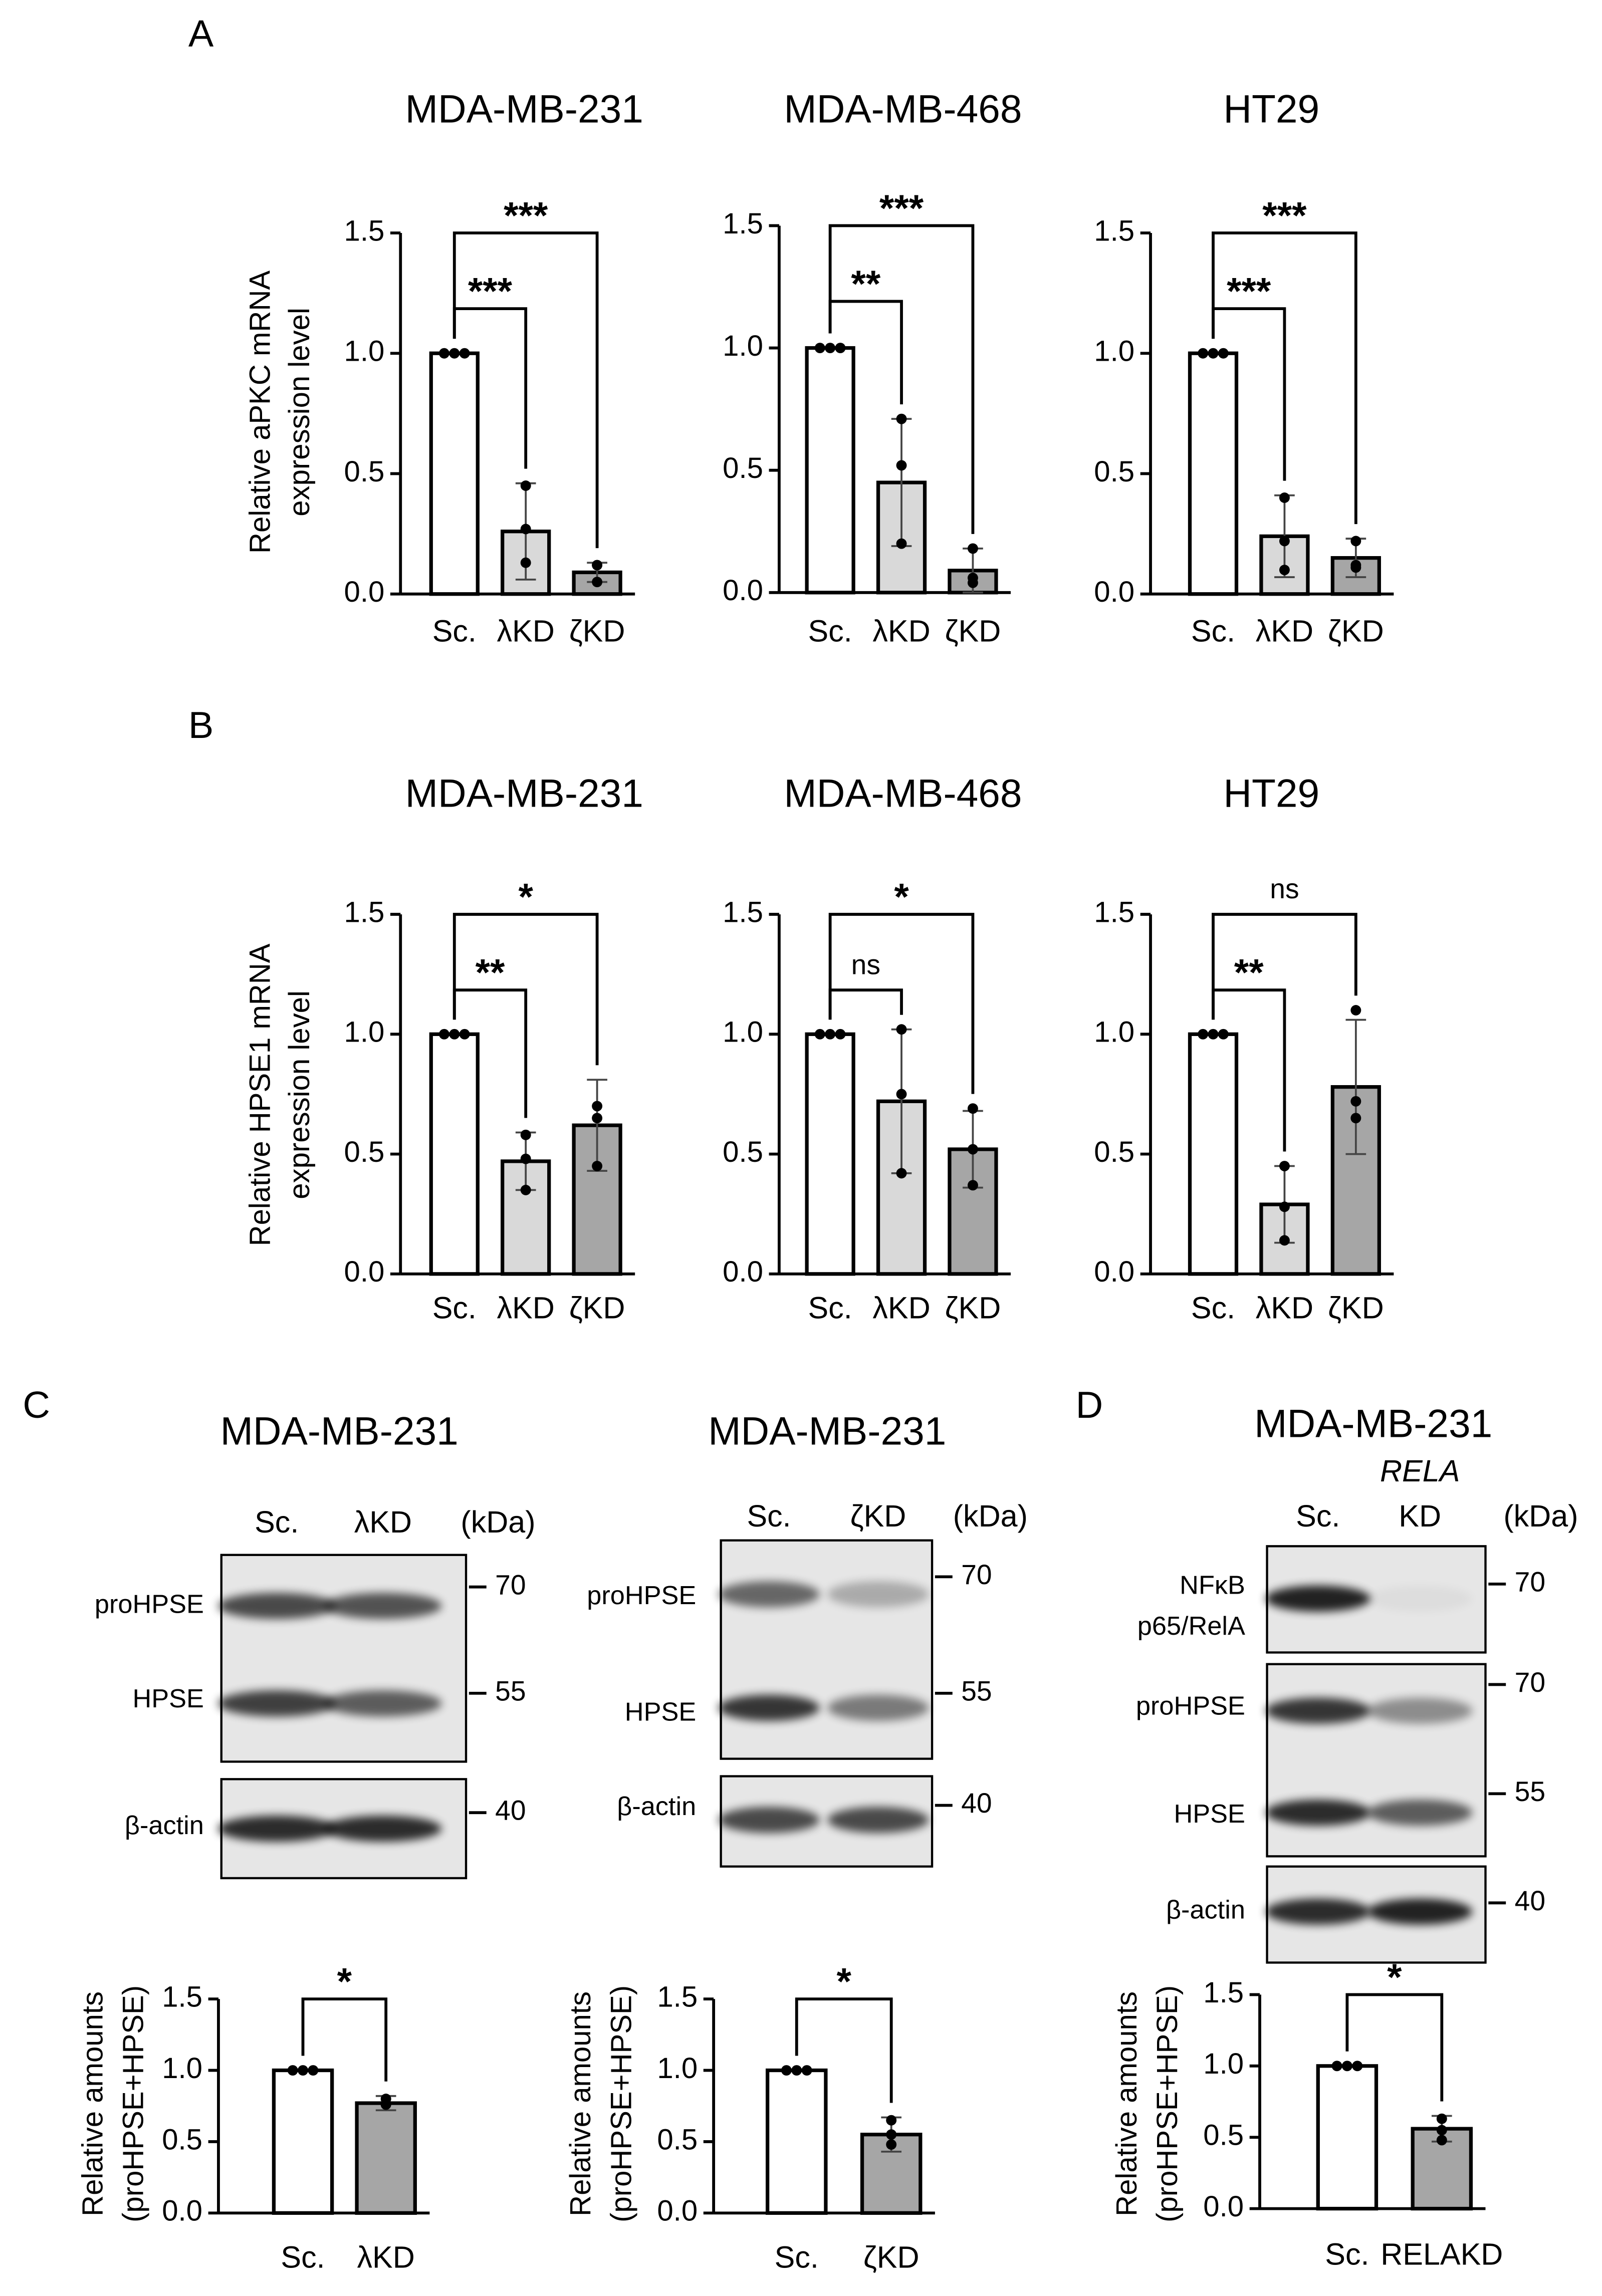  What do you see at coordinates (525, 372) in the screenshot?
I see `significance-bracket: ***` at bounding box center [525, 372].